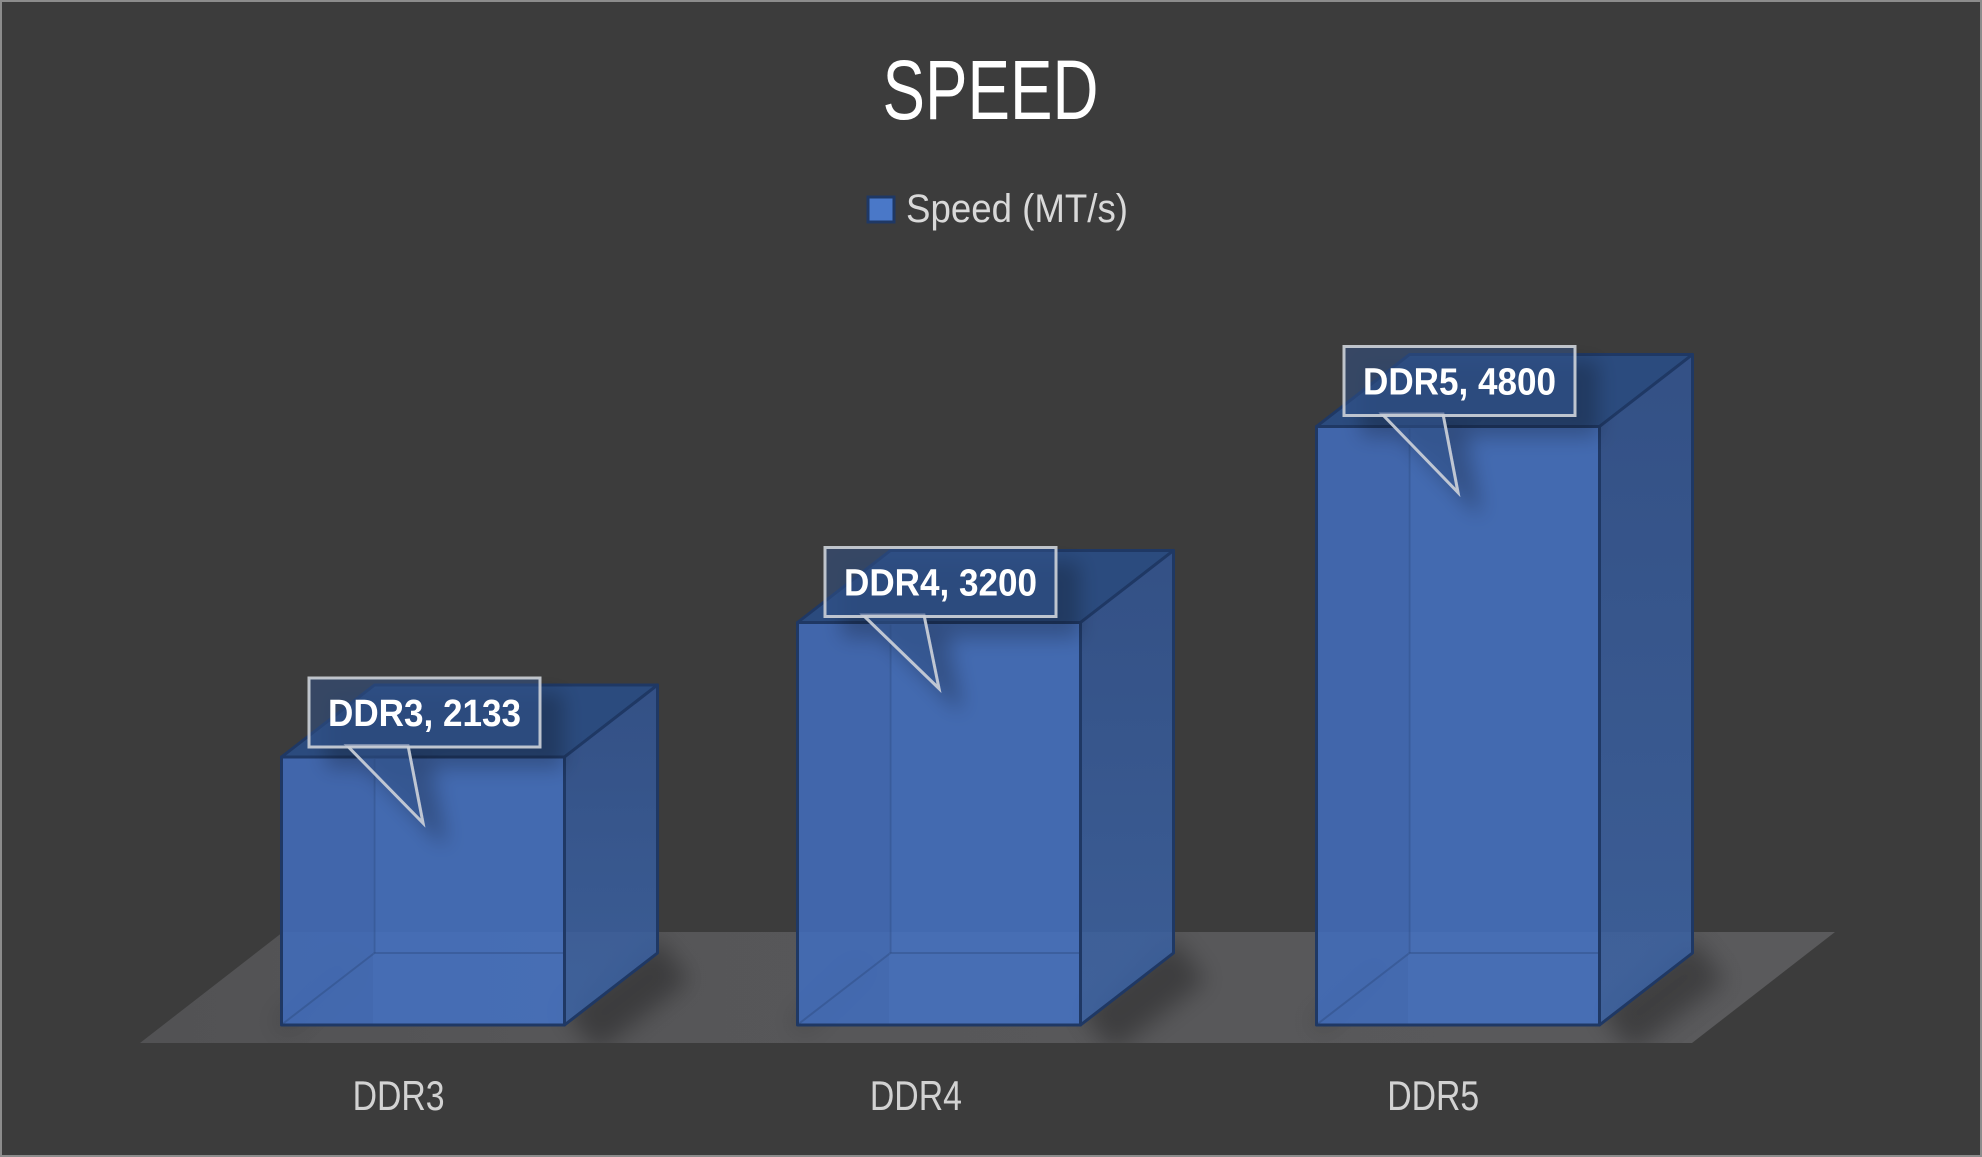 Image resolution: width=1982 pixels, height=1157 pixels. I want to click on svg-text: DDR3, so click(399, 1095).